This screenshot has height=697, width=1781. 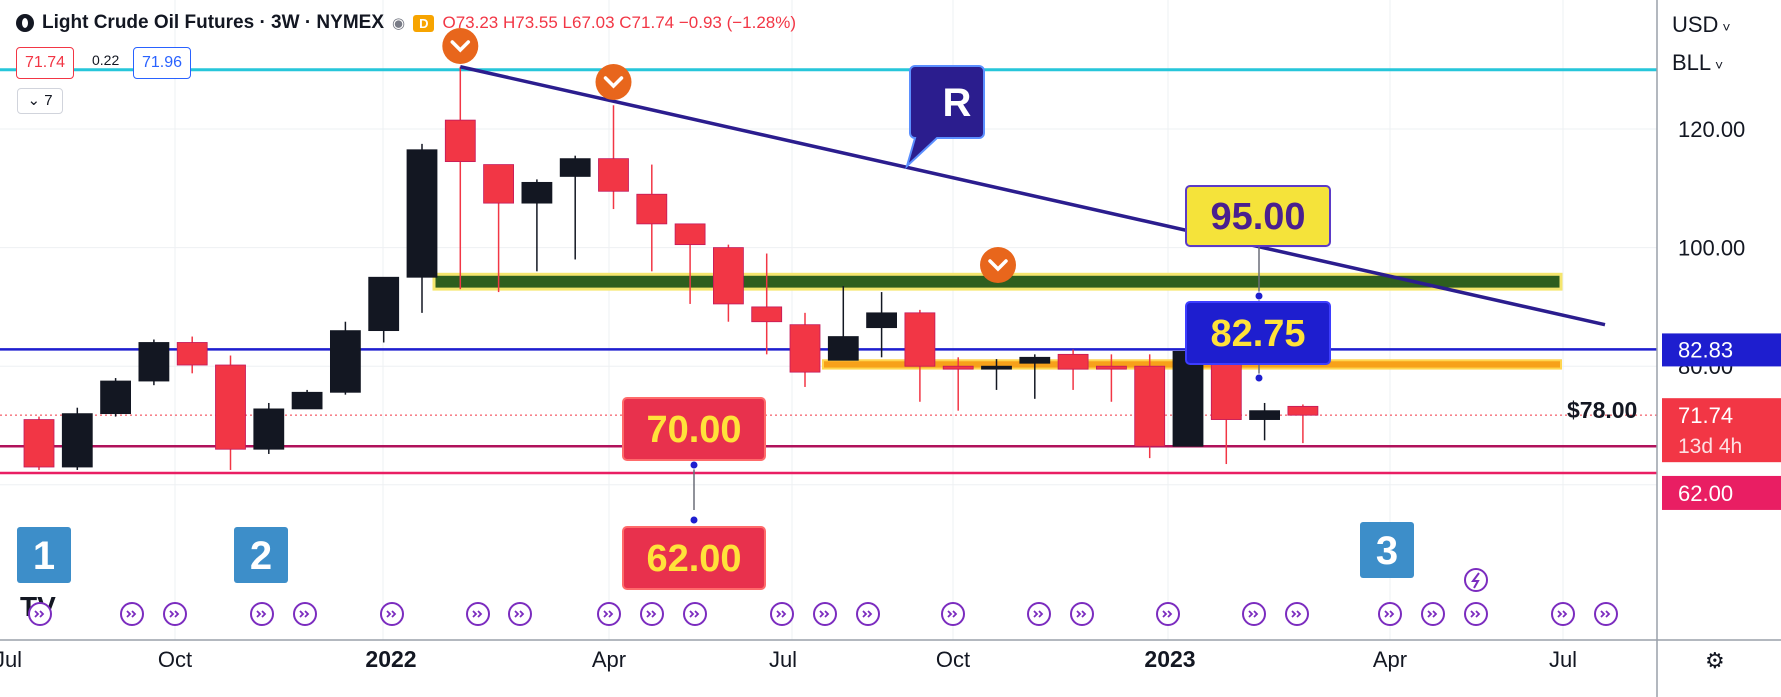 I want to click on r-label: R, so click(x=957, y=103).